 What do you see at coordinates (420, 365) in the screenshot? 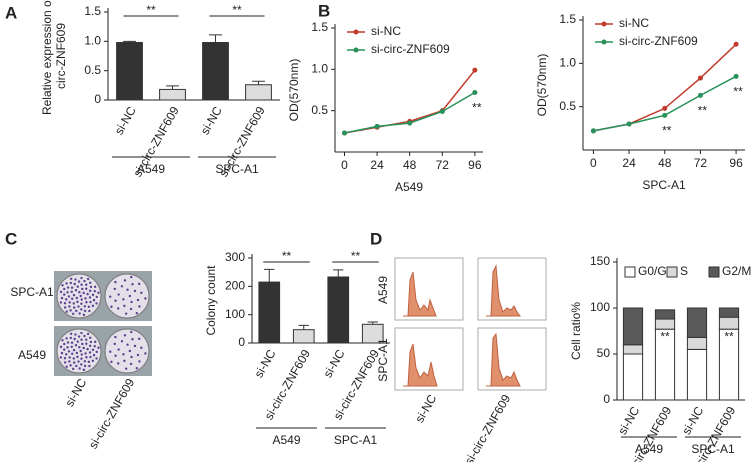
I see `flow-peak` at bounding box center [420, 365].